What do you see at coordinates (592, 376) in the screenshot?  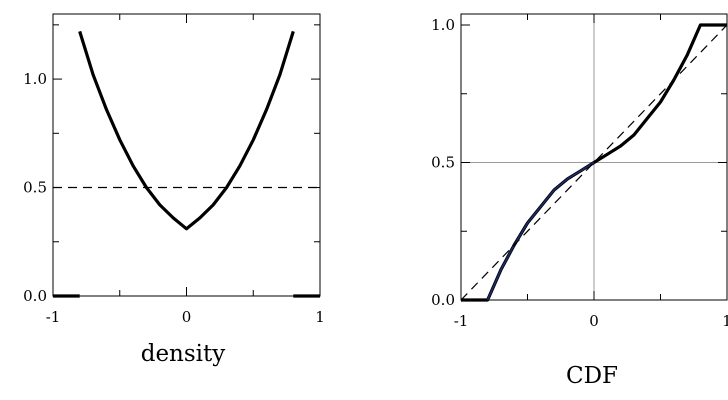 I see `cdf-title: CDF` at bounding box center [592, 376].